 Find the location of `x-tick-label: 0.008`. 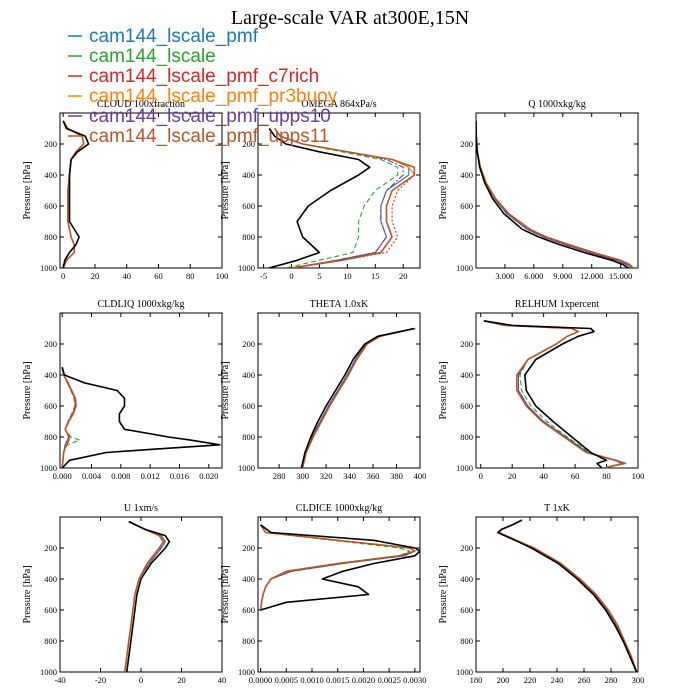

x-tick-label: 0.008 is located at coordinates (120, 476).